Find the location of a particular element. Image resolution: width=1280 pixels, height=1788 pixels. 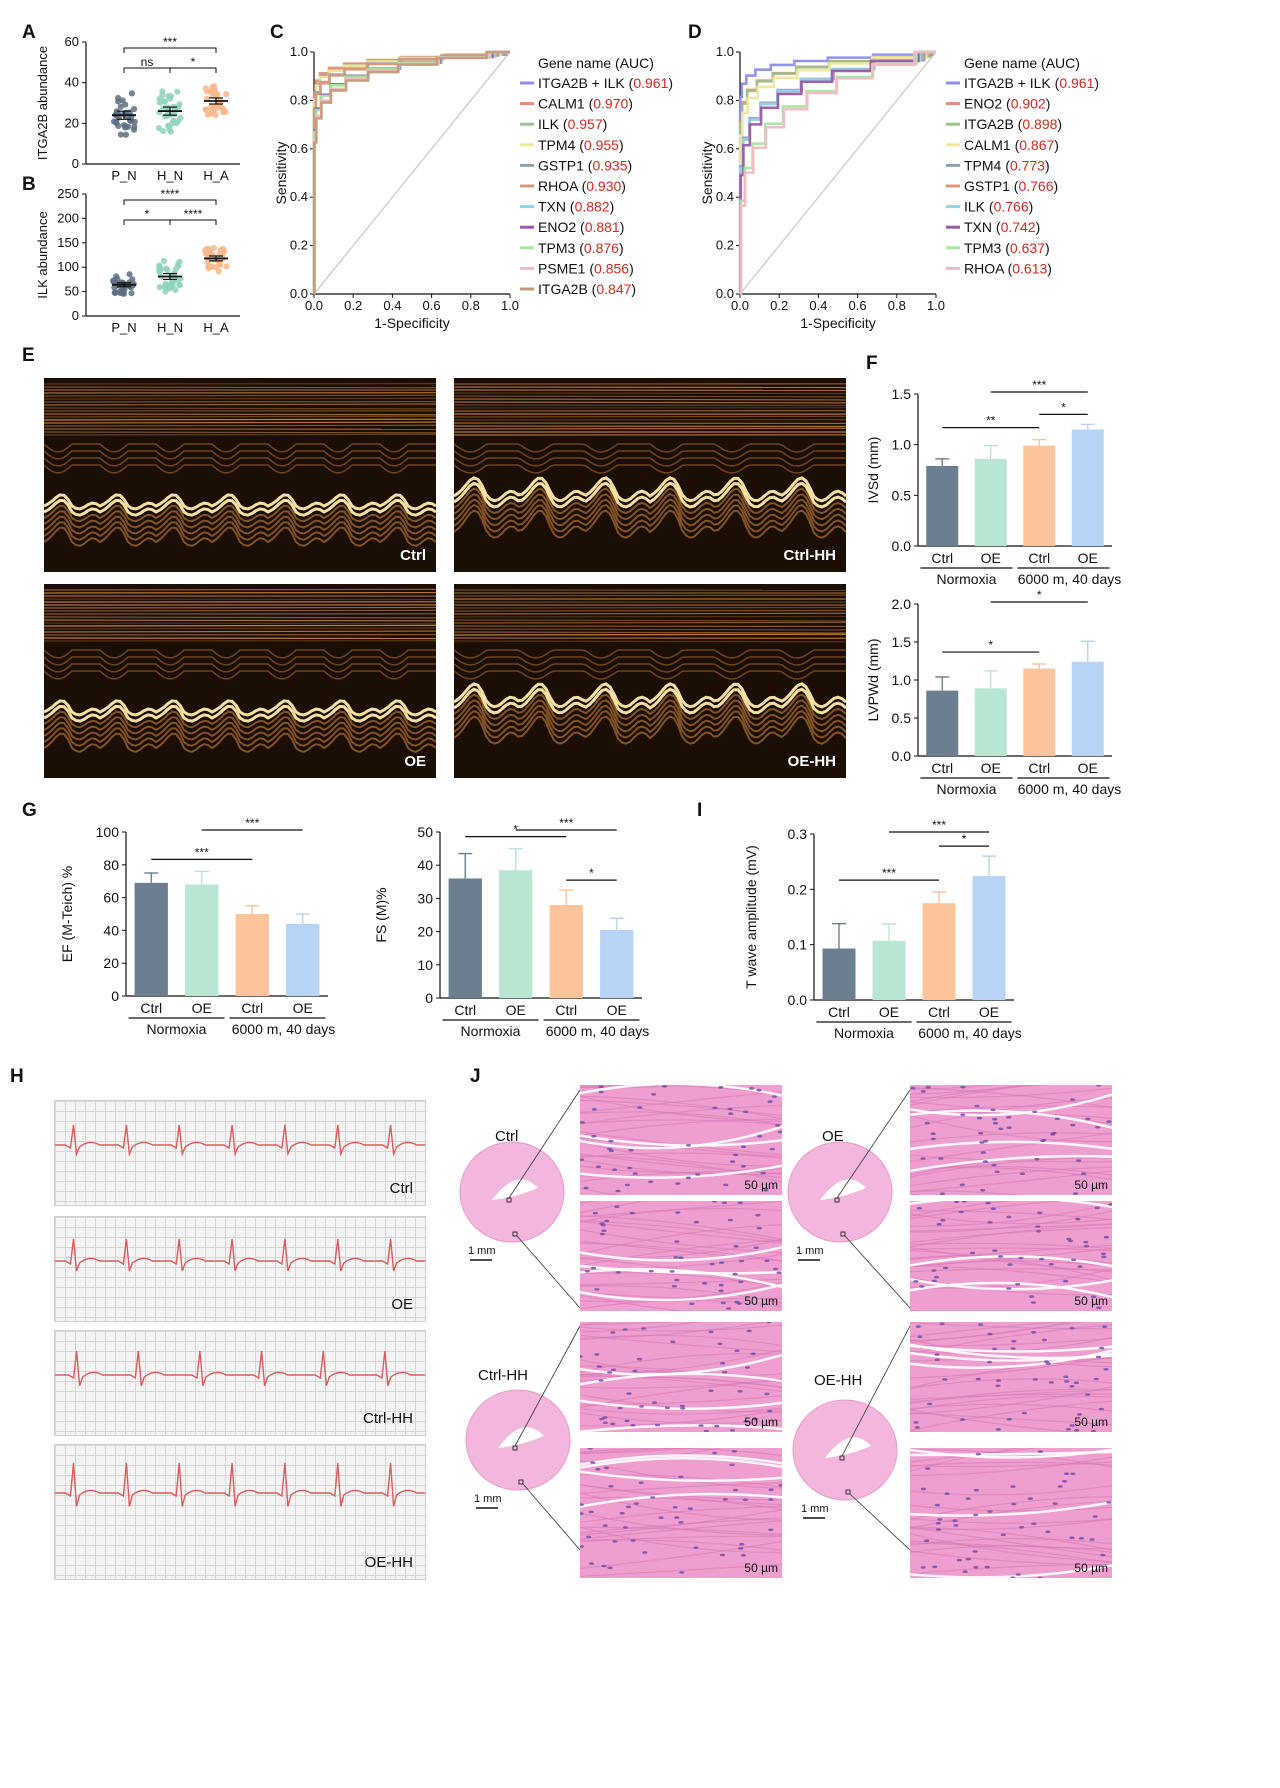

legend-entry: TPM3 (0.637) is located at coordinates (1007, 248).